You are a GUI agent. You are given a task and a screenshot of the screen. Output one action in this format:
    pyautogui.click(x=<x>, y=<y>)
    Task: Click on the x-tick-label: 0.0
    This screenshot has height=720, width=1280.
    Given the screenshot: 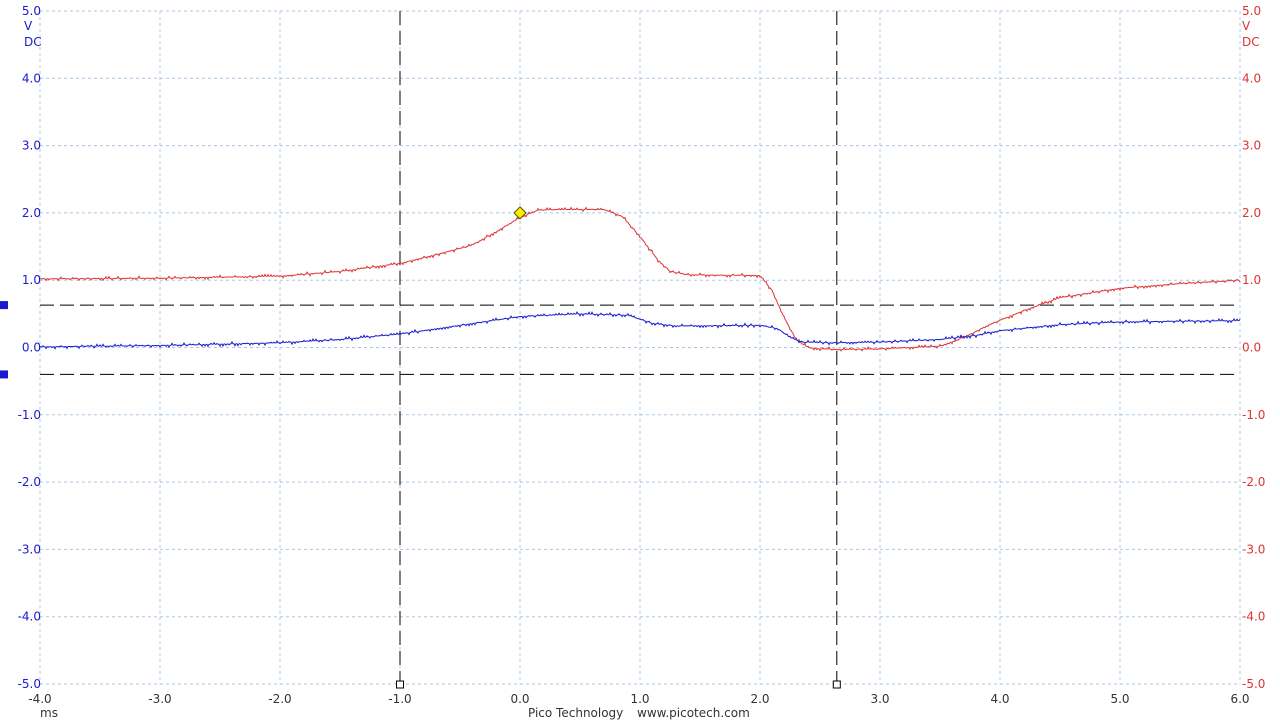 What is the action you would take?
    pyautogui.click(x=519, y=699)
    